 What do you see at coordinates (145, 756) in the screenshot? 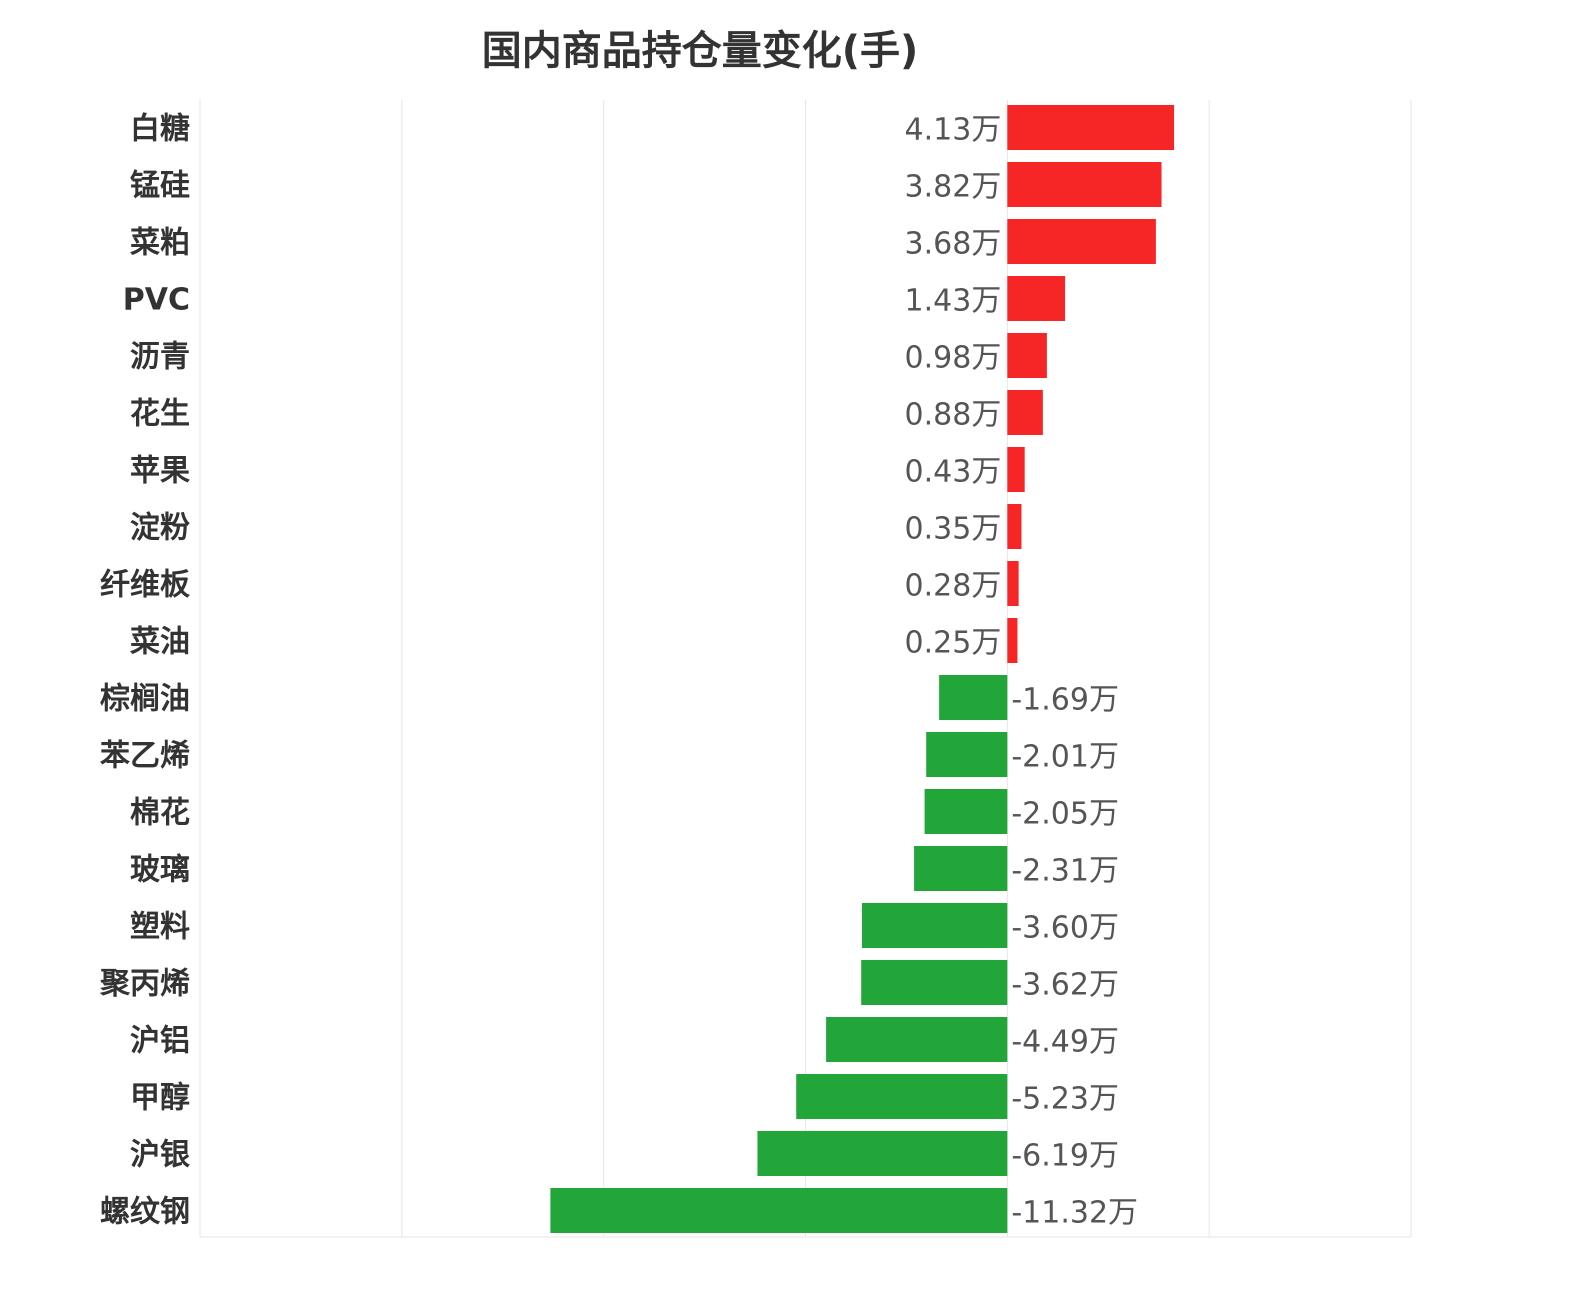
I see `category-label: 苯乙烯` at bounding box center [145, 756].